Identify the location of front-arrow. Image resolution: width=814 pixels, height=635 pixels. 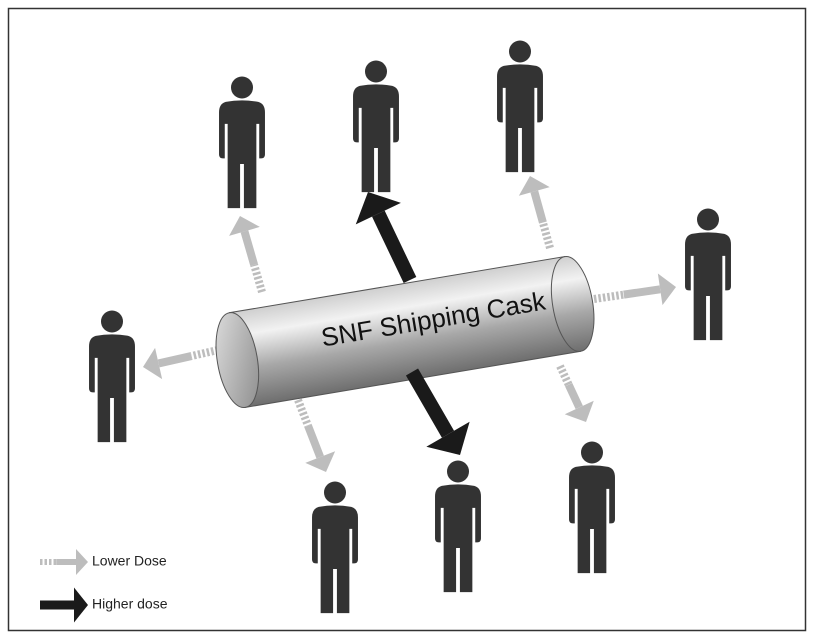
(437, 411).